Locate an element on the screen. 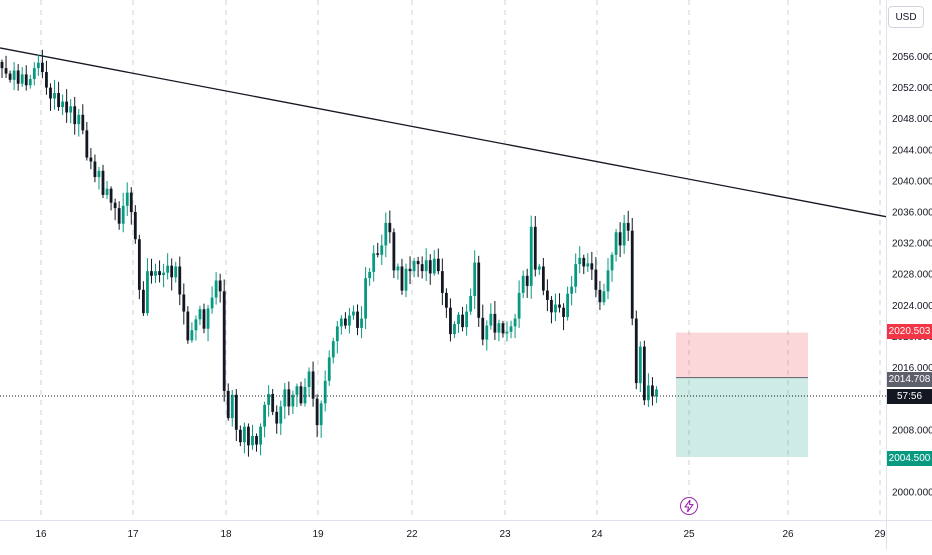  take-profit-zone is located at coordinates (742, 417).